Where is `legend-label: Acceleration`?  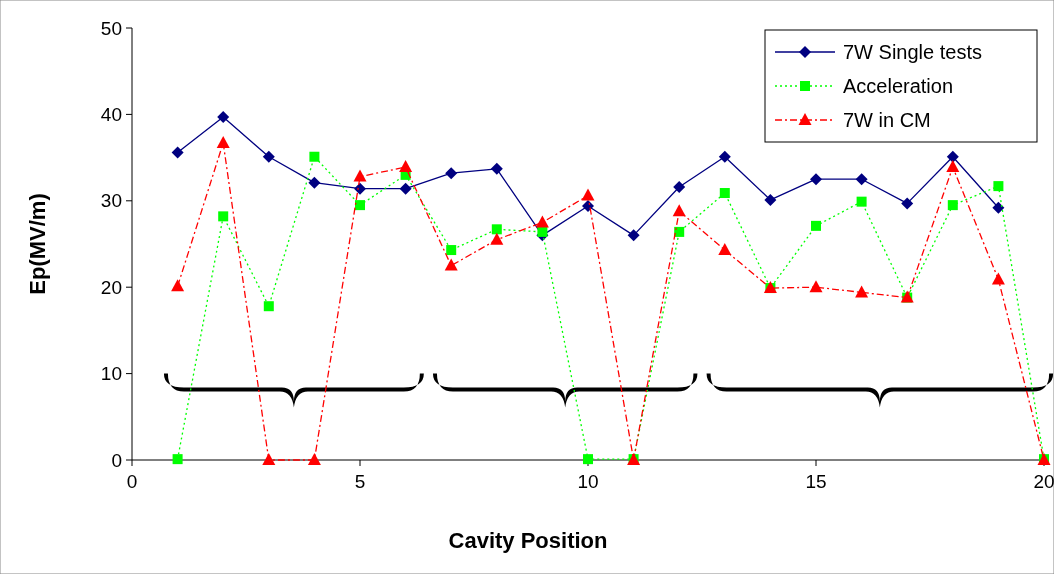 legend-label: Acceleration is located at coordinates (898, 86).